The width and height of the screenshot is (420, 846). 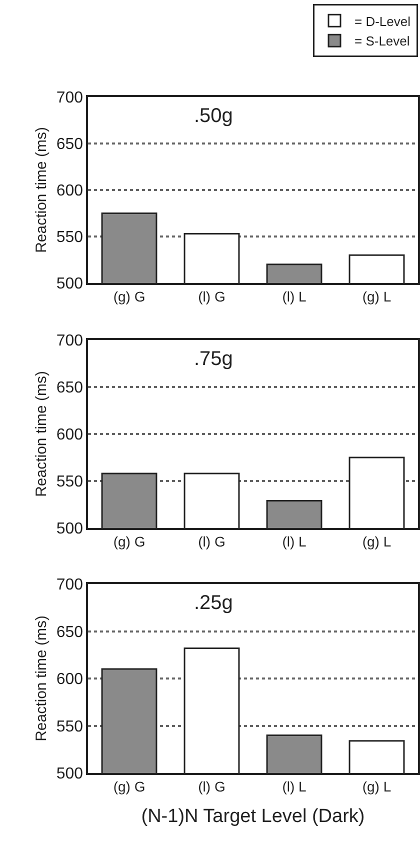 What do you see at coordinates (213, 603) in the screenshot?
I see `chart-title: .25g` at bounding box center [213, 603].